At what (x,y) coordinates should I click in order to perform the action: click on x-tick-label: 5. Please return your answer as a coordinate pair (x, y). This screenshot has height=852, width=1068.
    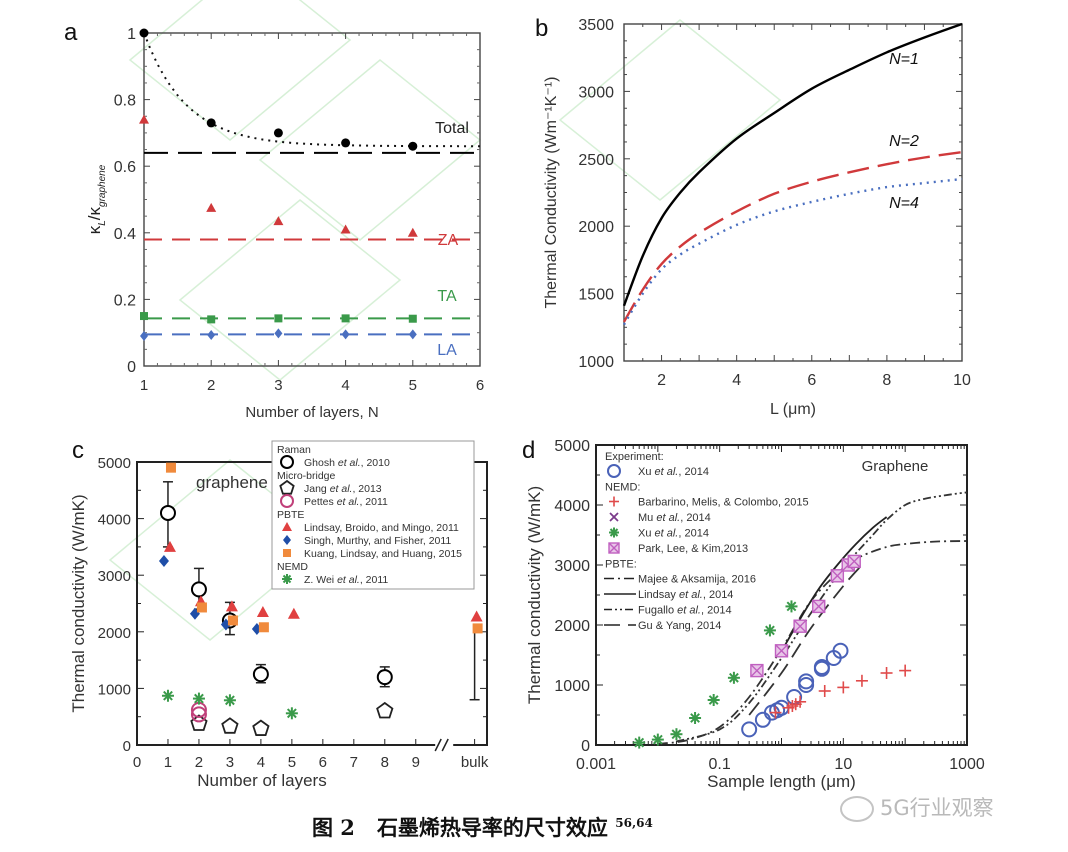
    Looking at the image, I should click on (413, 385).